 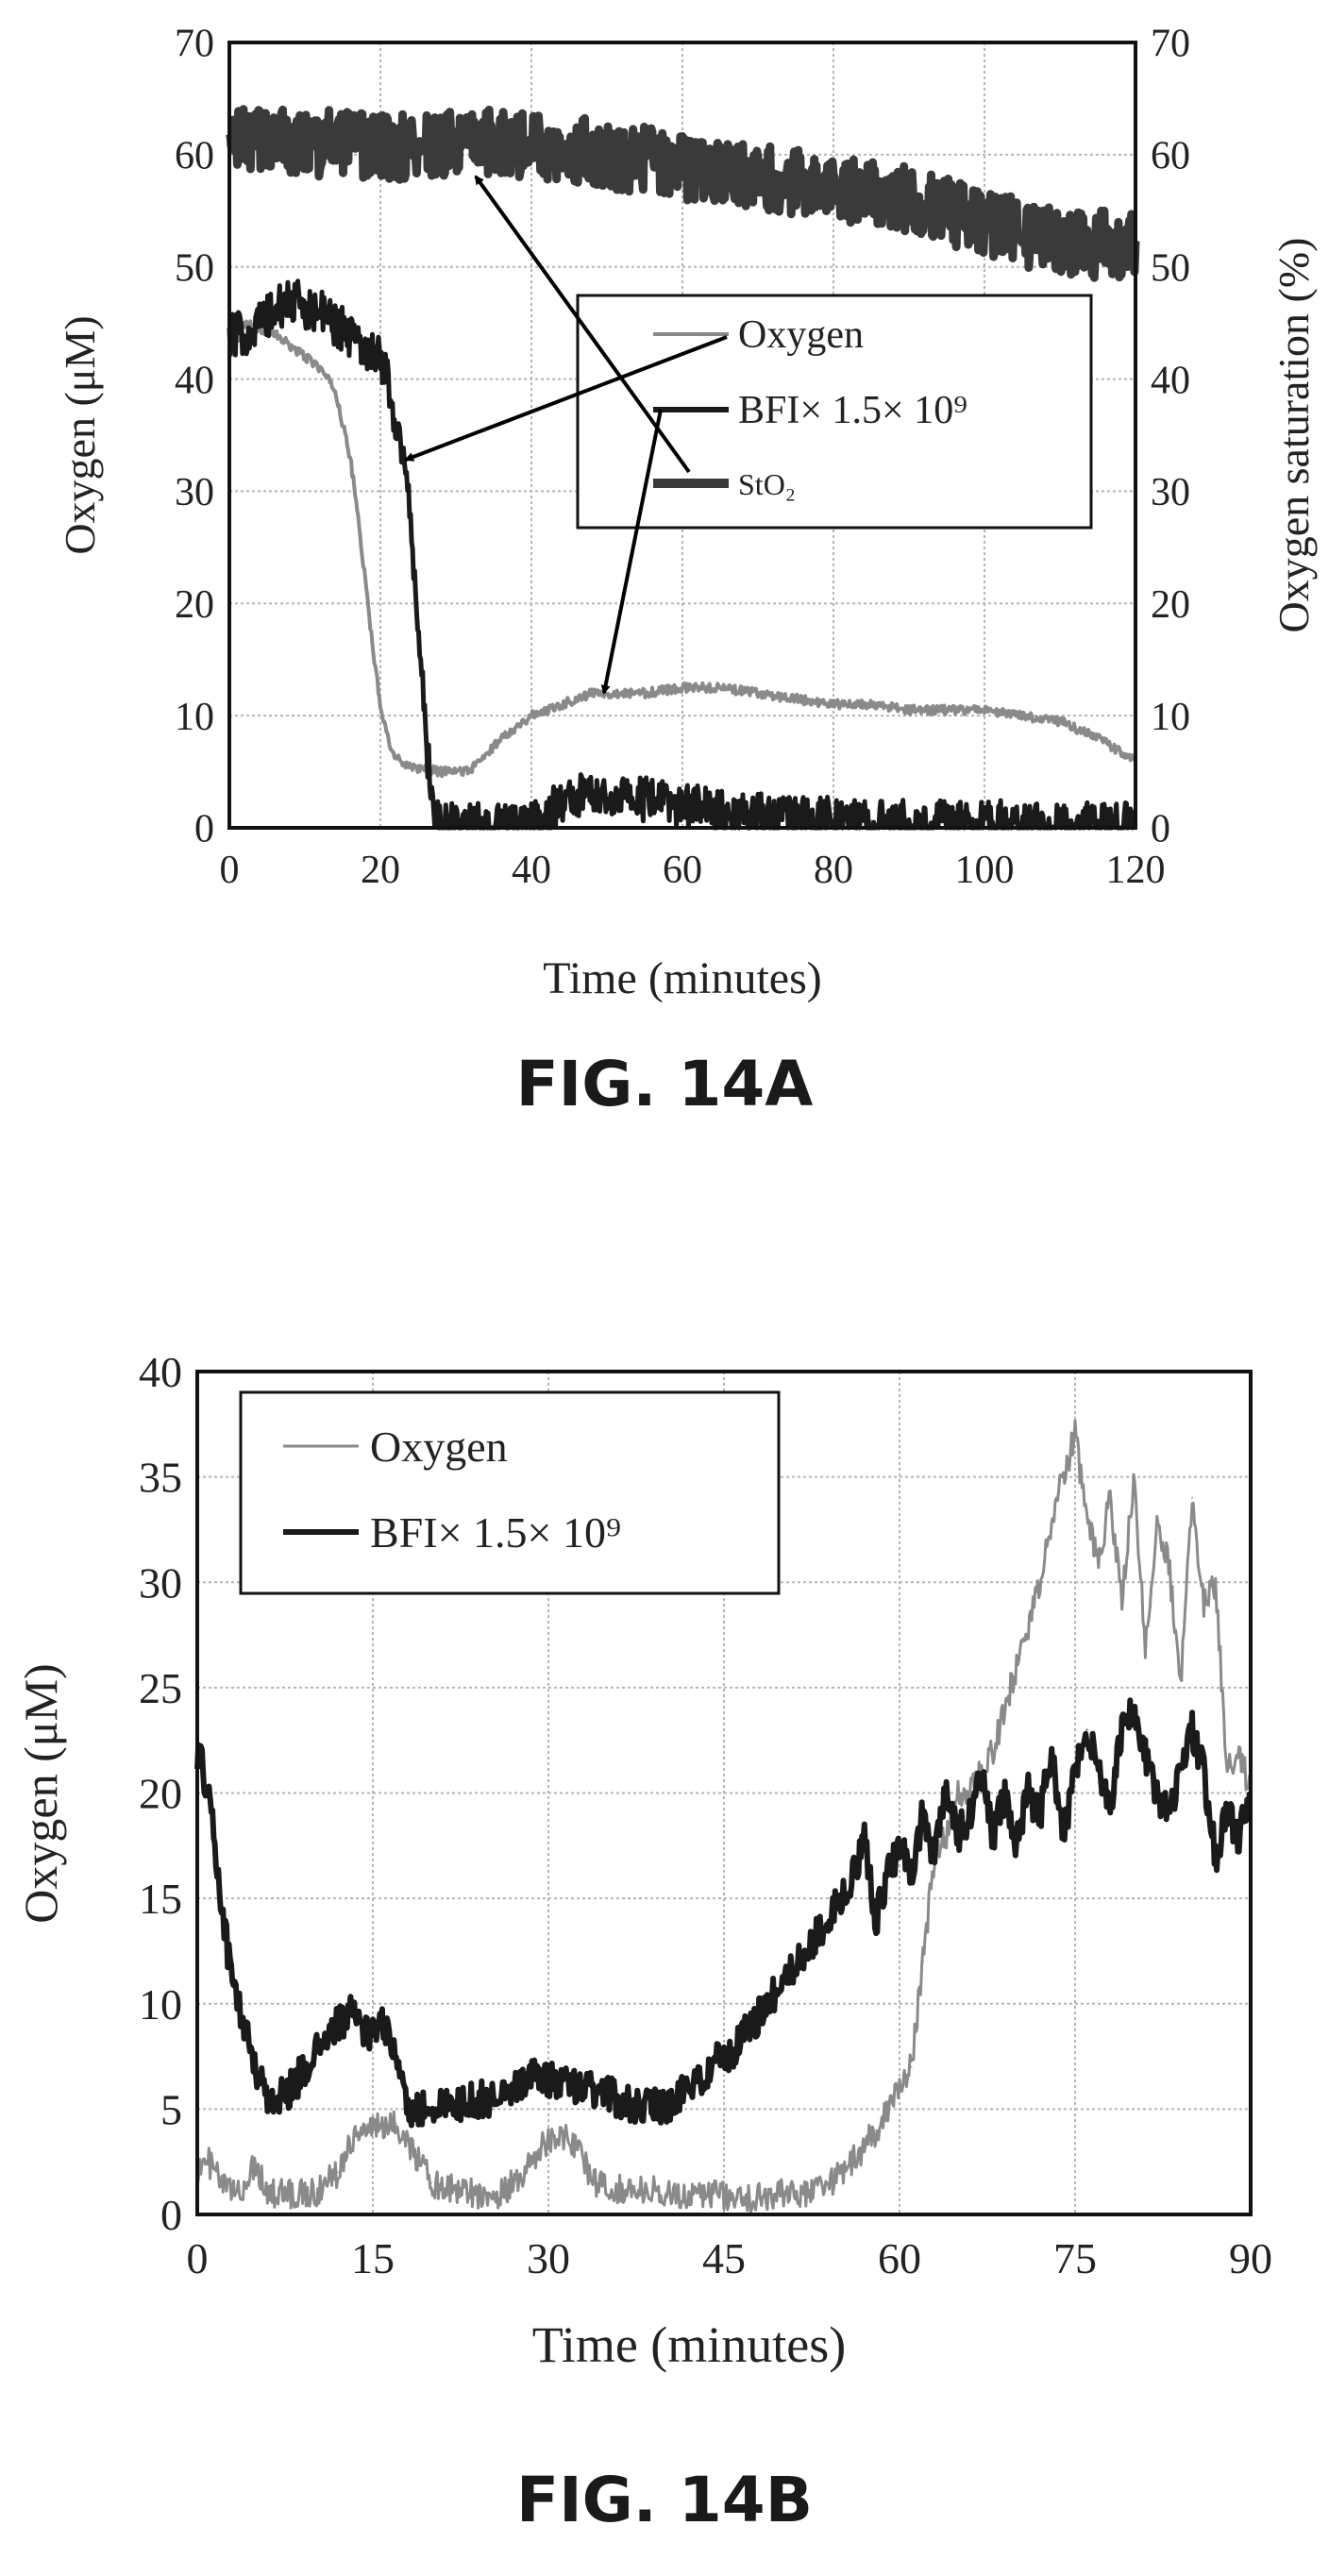 What do you see at coordinates (664, 1084) in the screenshot?
I see `figure-caption-14a: FIG. 14A` at bounding box center [664, 1084].